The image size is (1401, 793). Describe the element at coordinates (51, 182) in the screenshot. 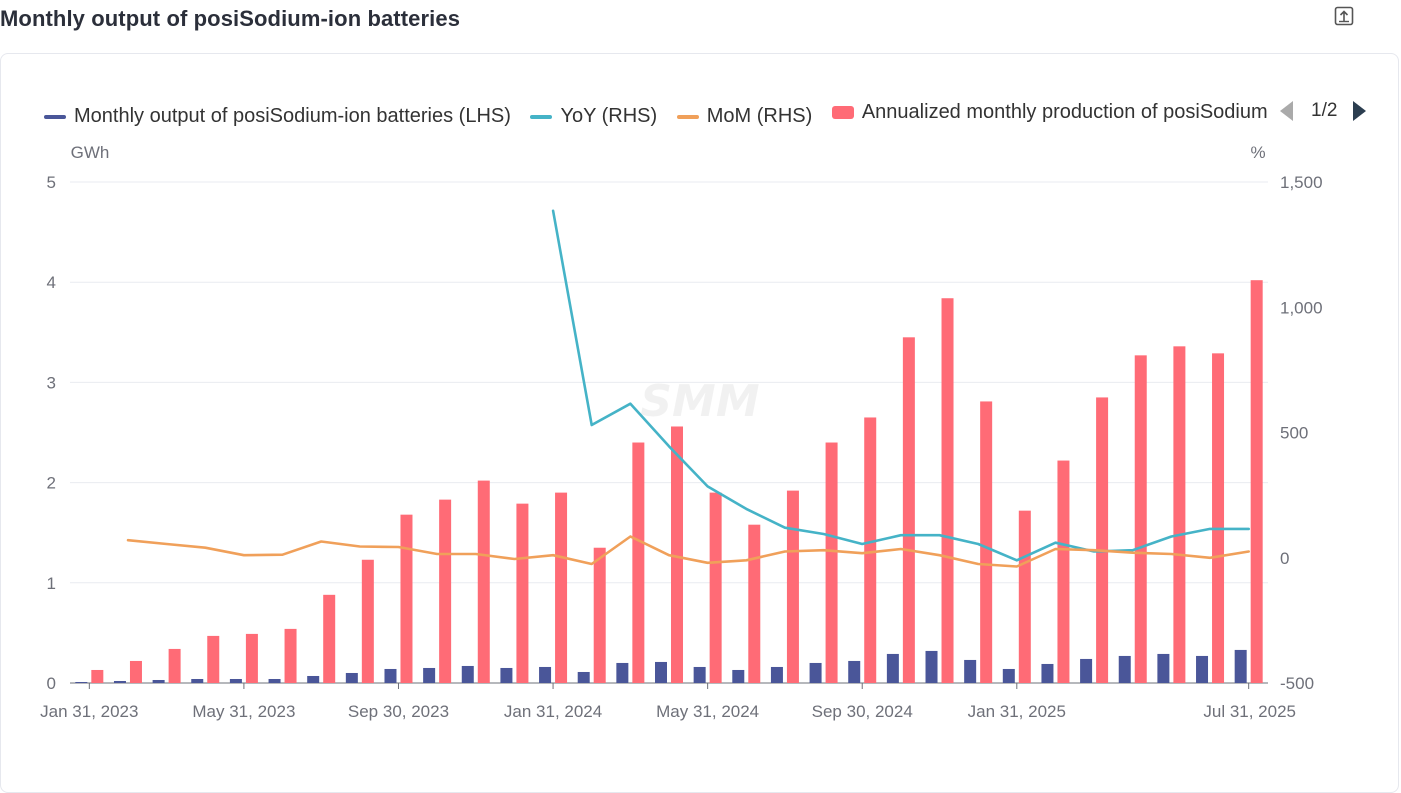

I see `left-axis-tick-label: 5` at that location.